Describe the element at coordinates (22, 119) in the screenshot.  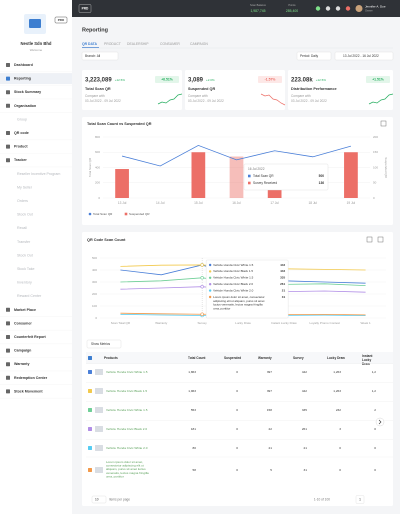
I see `menu-item: Group` at that location.